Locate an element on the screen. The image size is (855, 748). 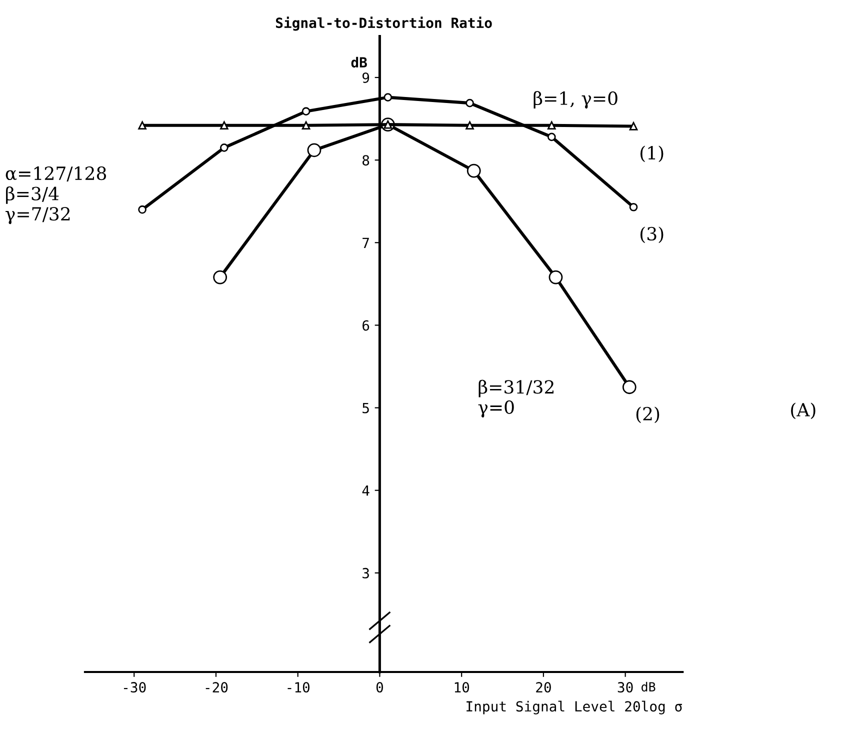
y-axis-title: dB is located at coordinates (359, 62).